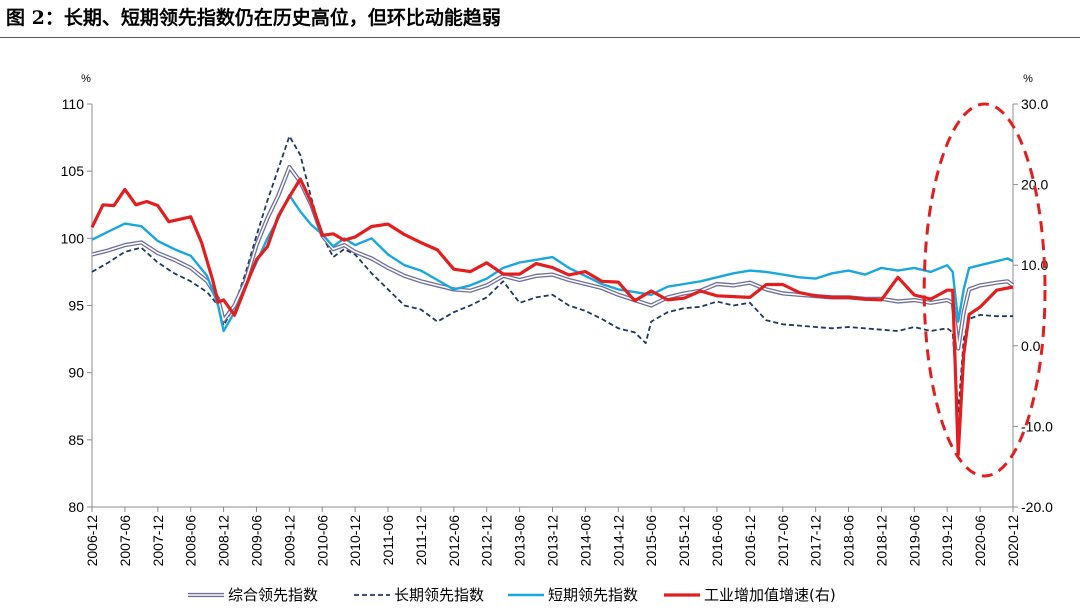 The image size is (1080, 613). What do you see at coordinates (454, 541) in the screenshot?
I see `x-tick-label: 2012-06` at bounding box center [454, 541].